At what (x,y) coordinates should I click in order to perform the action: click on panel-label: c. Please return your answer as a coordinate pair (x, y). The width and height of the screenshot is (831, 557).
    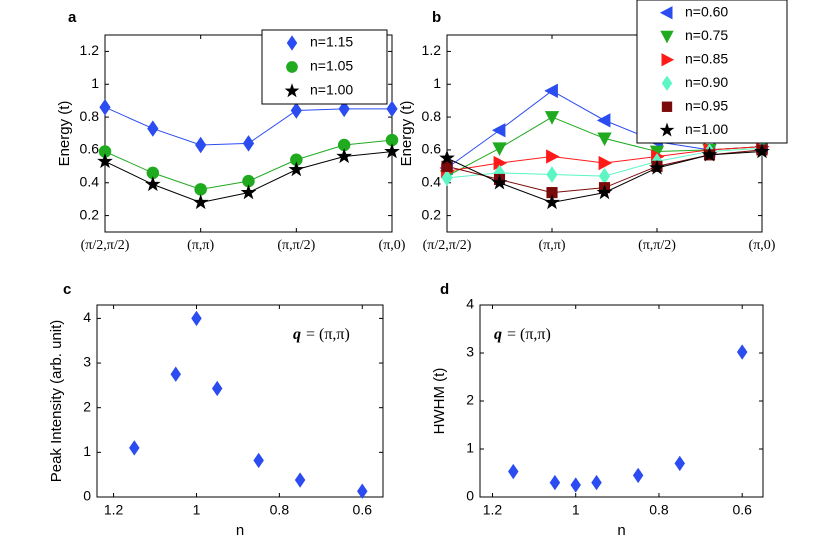
    Looking at the image, I should click on (67, 289).